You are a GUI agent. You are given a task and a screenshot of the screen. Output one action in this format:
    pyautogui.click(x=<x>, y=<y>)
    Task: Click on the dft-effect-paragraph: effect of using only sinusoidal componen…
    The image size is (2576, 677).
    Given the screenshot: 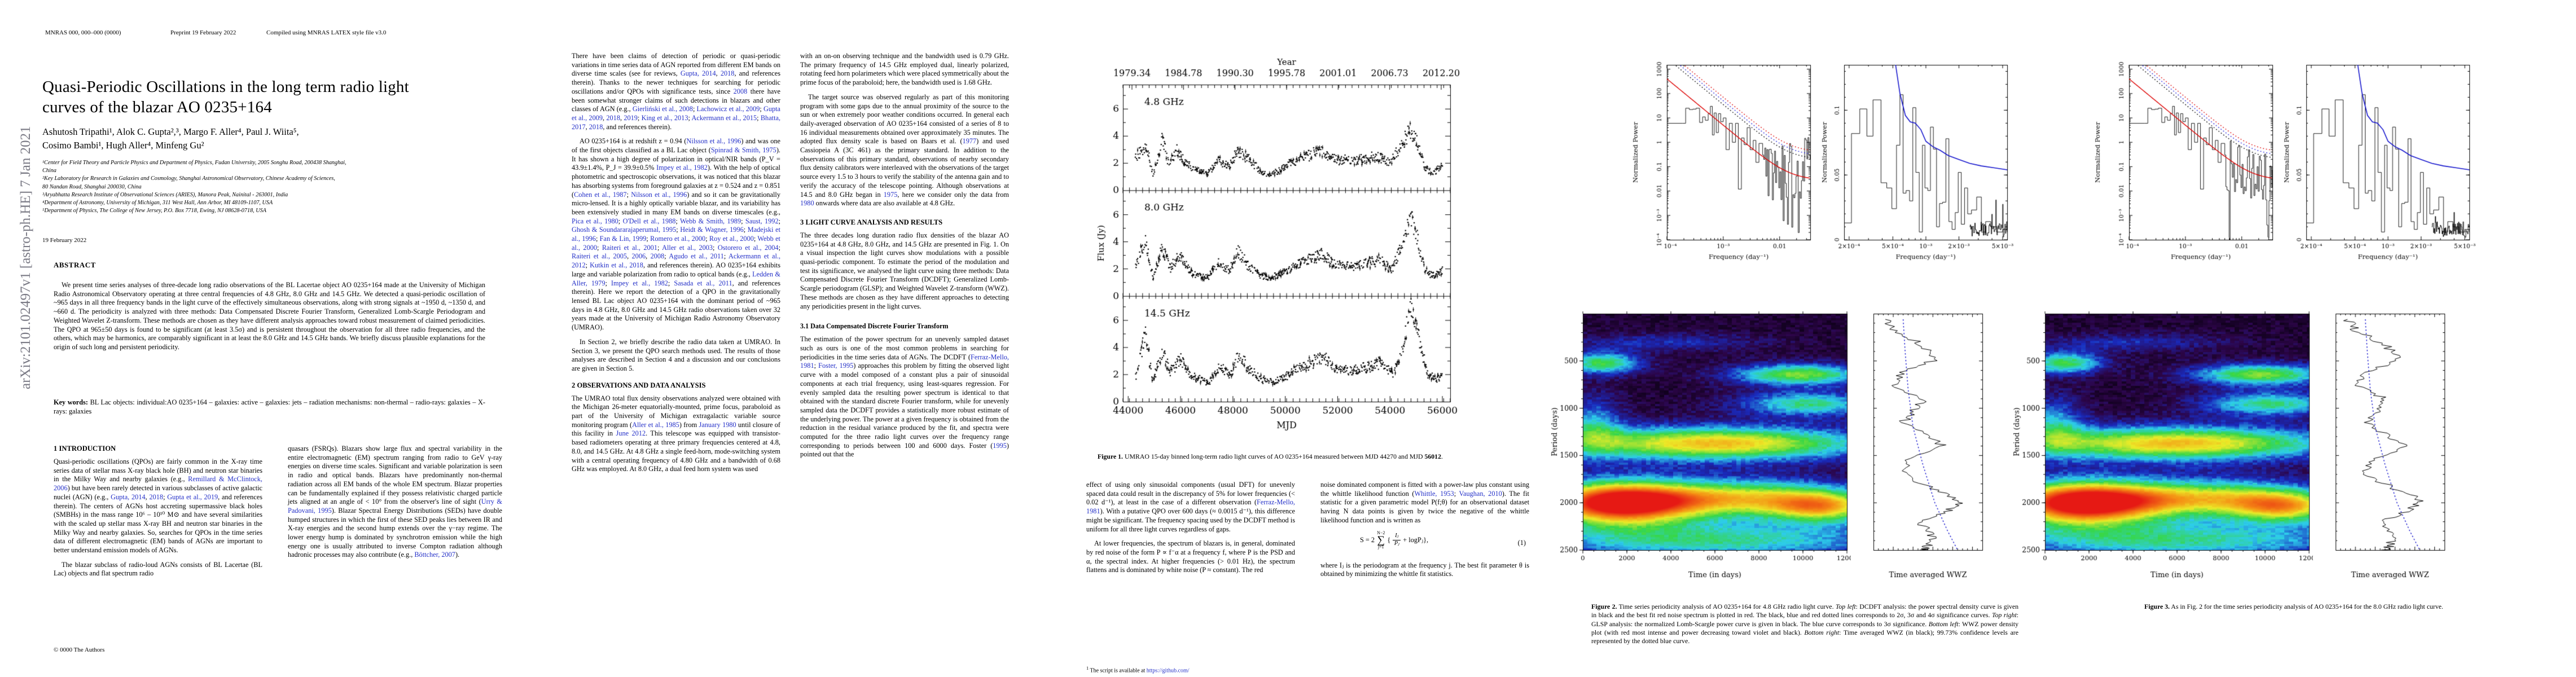 What is the action you would take?
    pyautogui.click(x=1190, y=507)
    